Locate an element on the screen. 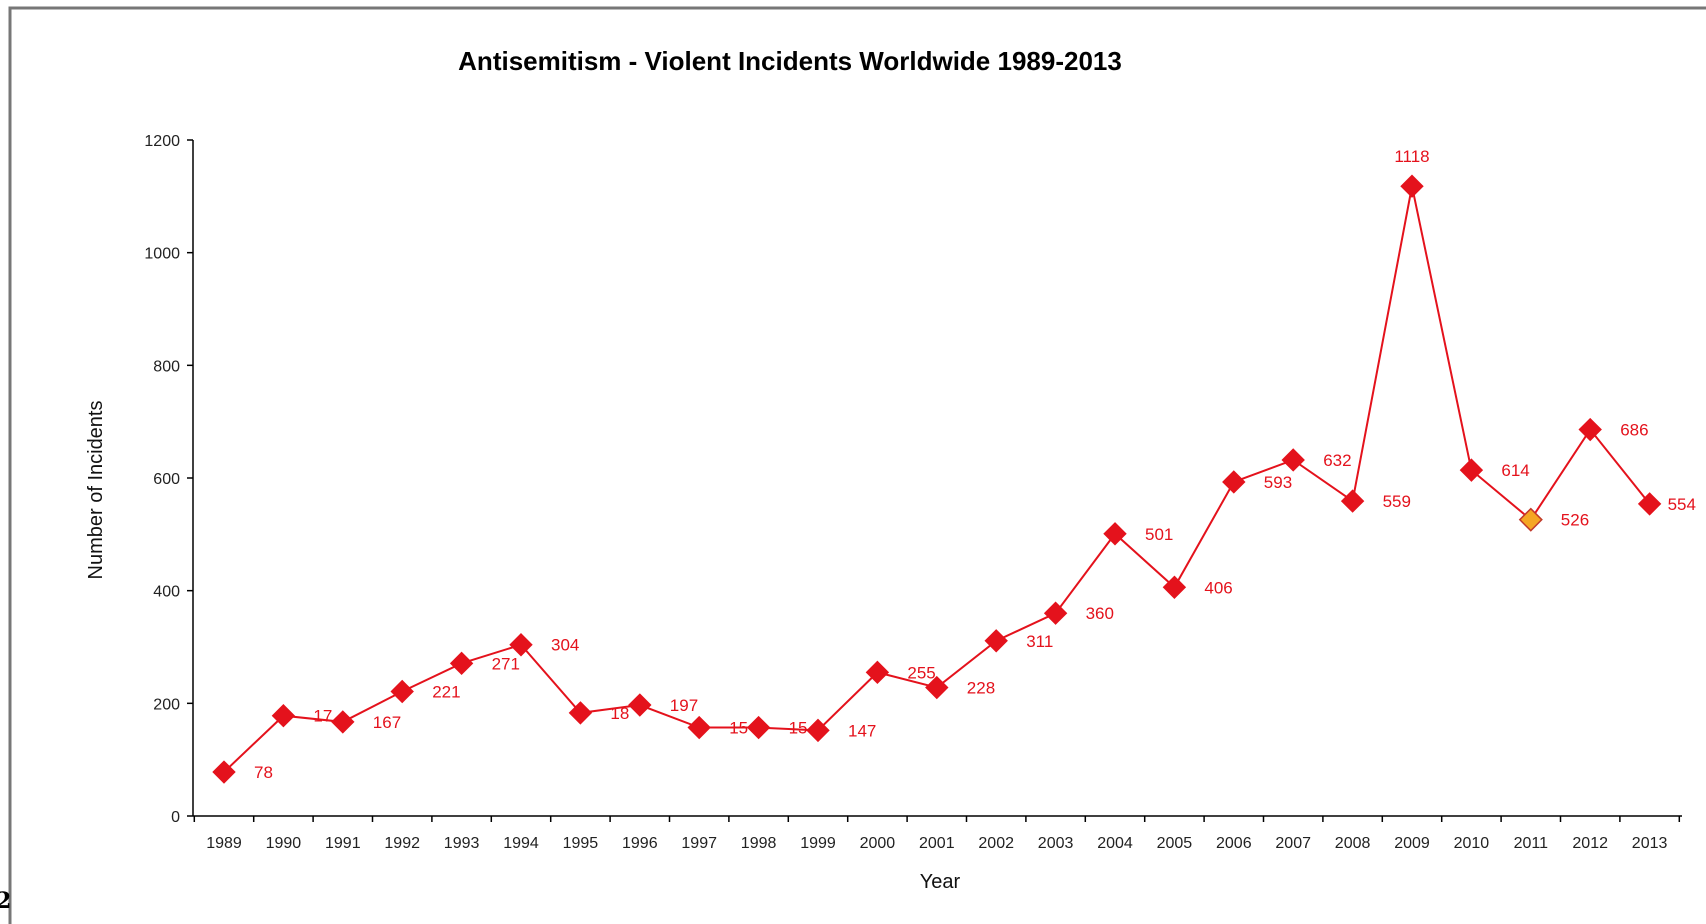  data-point-label: 406 is located at coordinates (1218, 587).